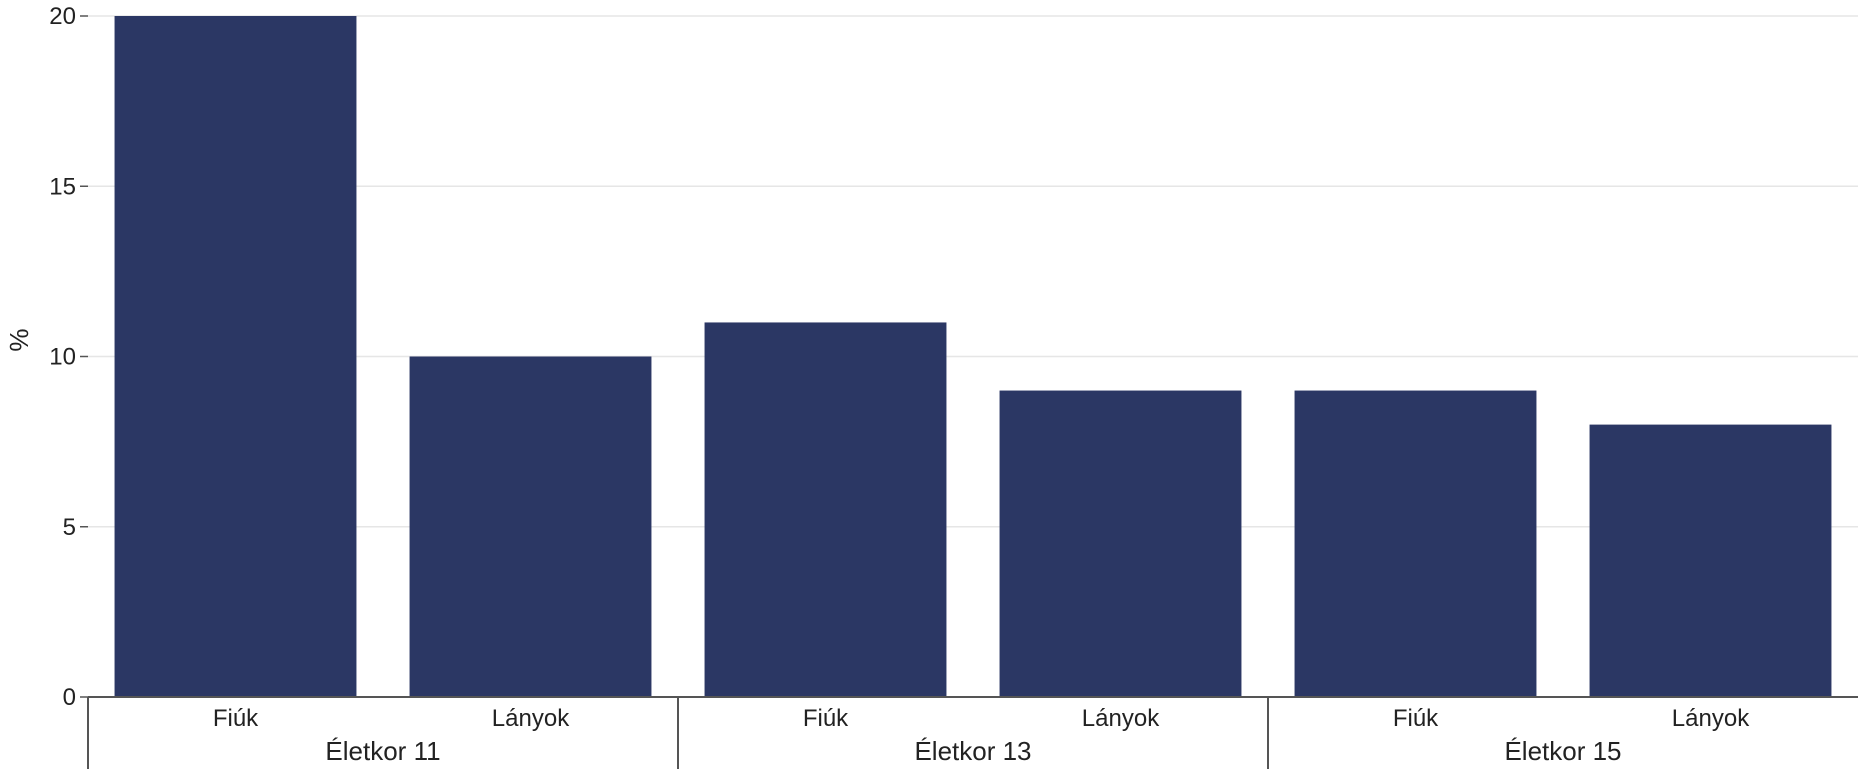 The image size is (1858, 769). I want to click on group-dividers, so click(678, 733).